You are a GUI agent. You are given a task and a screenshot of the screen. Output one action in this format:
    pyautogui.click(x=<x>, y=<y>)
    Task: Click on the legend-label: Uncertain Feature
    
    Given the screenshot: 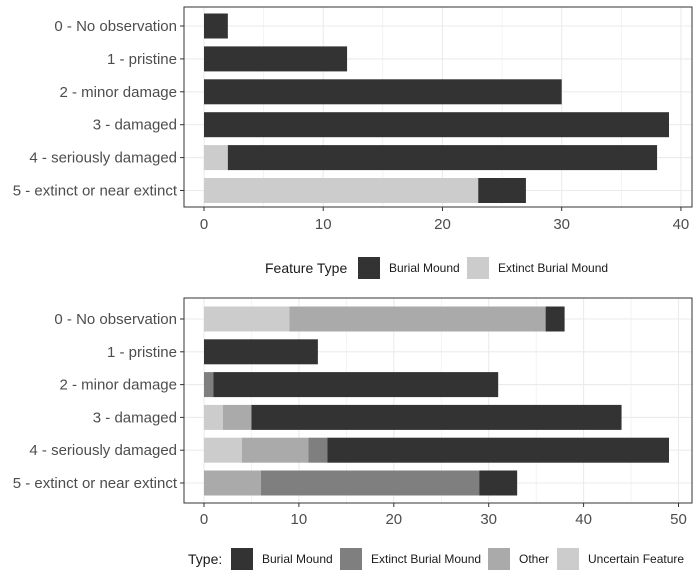 What is the action you would take?
    pyautogui.click(x=636, y=559)
    